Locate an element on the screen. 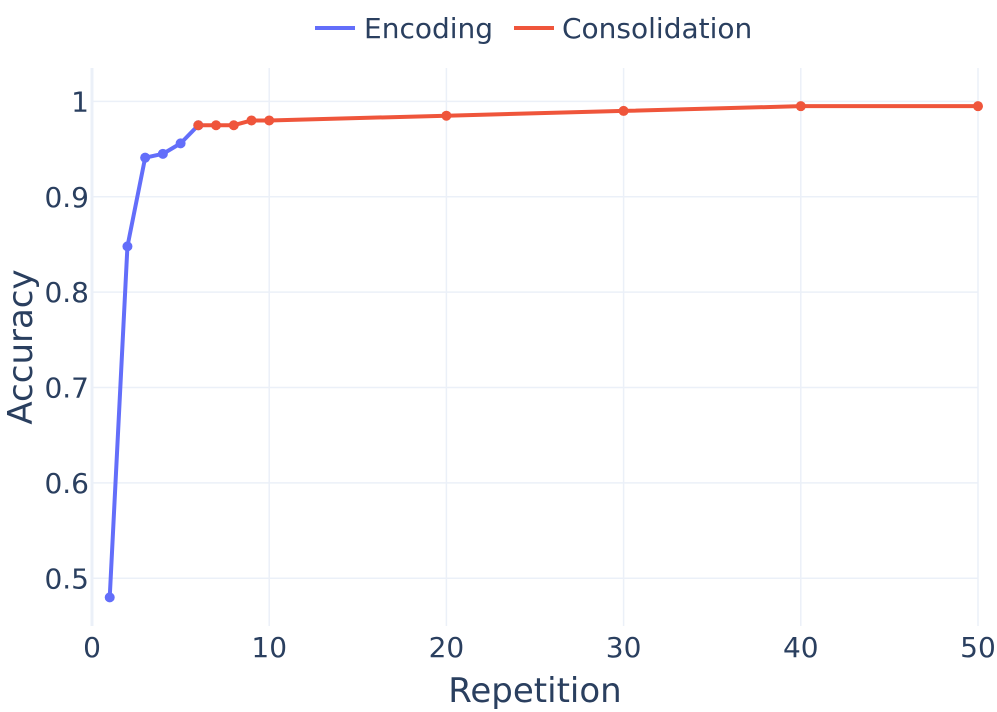 The image size is (997, 712). x-tick-label: 50 is located at coordinates (978, 647).